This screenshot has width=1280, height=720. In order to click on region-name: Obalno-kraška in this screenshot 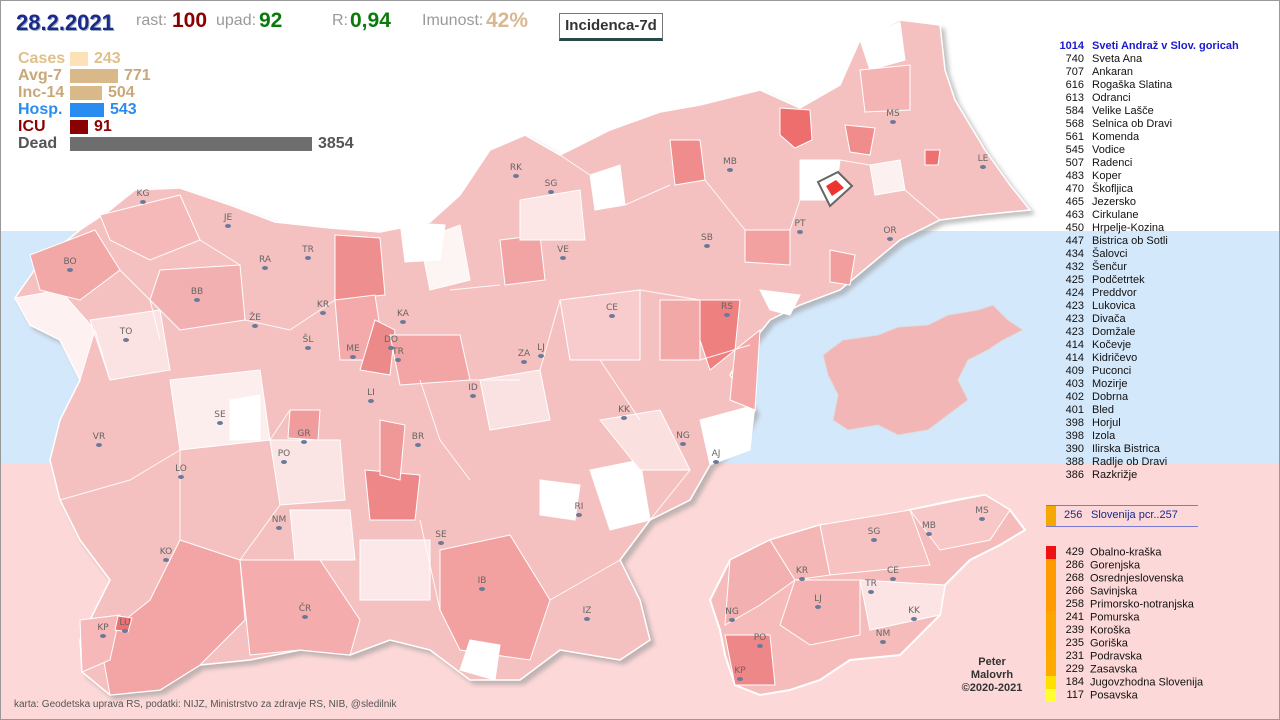, I will do `click(1126, 552)`.